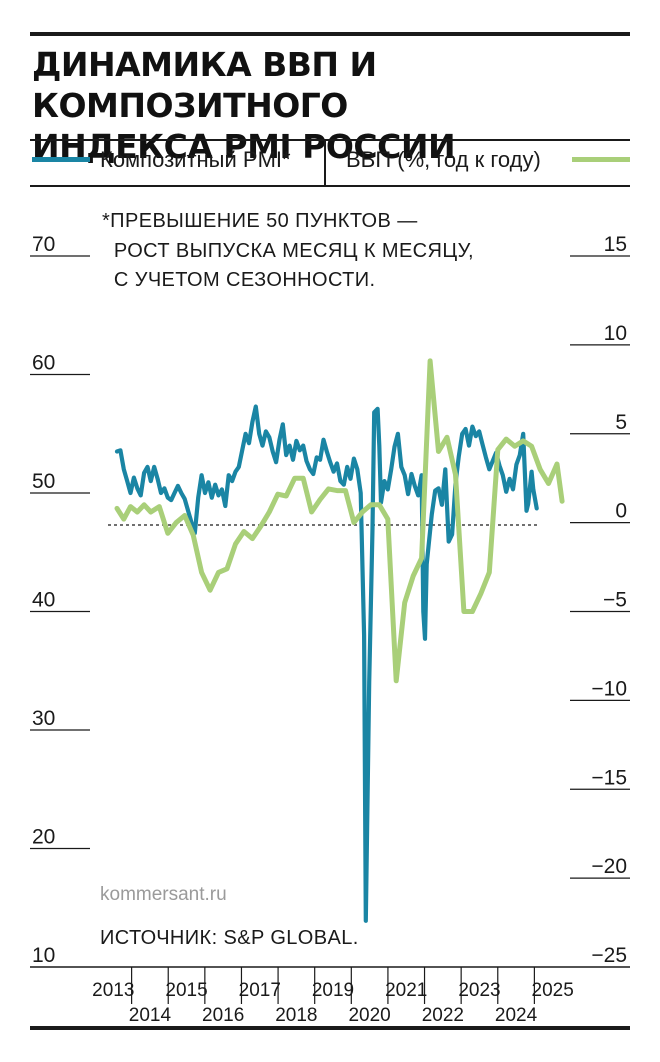 The width and height of the screenshot is (660, 1062). I want to click on legend-top-rule, so click(330, 140).